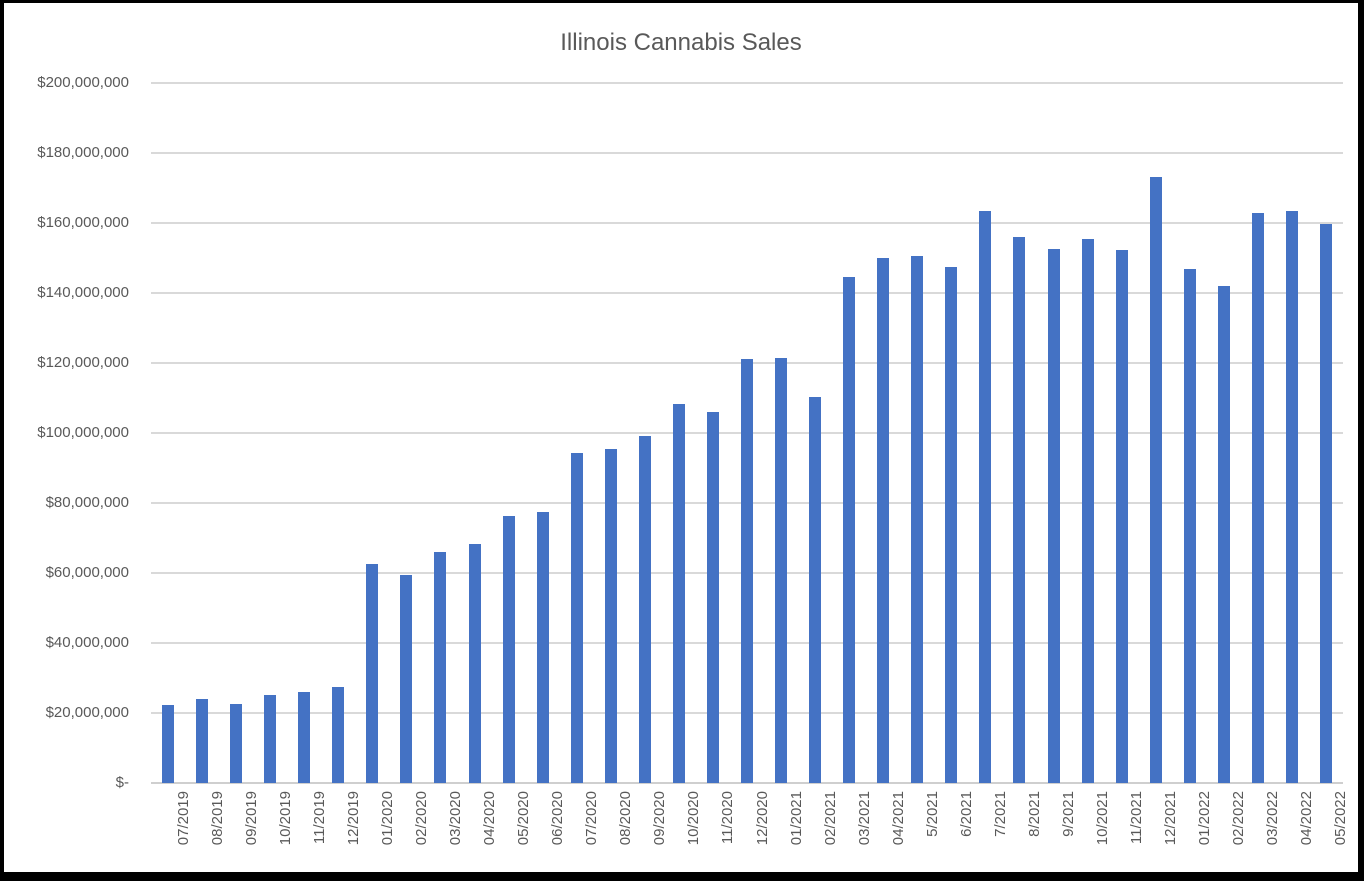 The width and height of the screenshot is (1364, 881). Describe the element at coordinates (1034, 814) in the screenshot. I see `x-axis-label: 8/2021` at that location.